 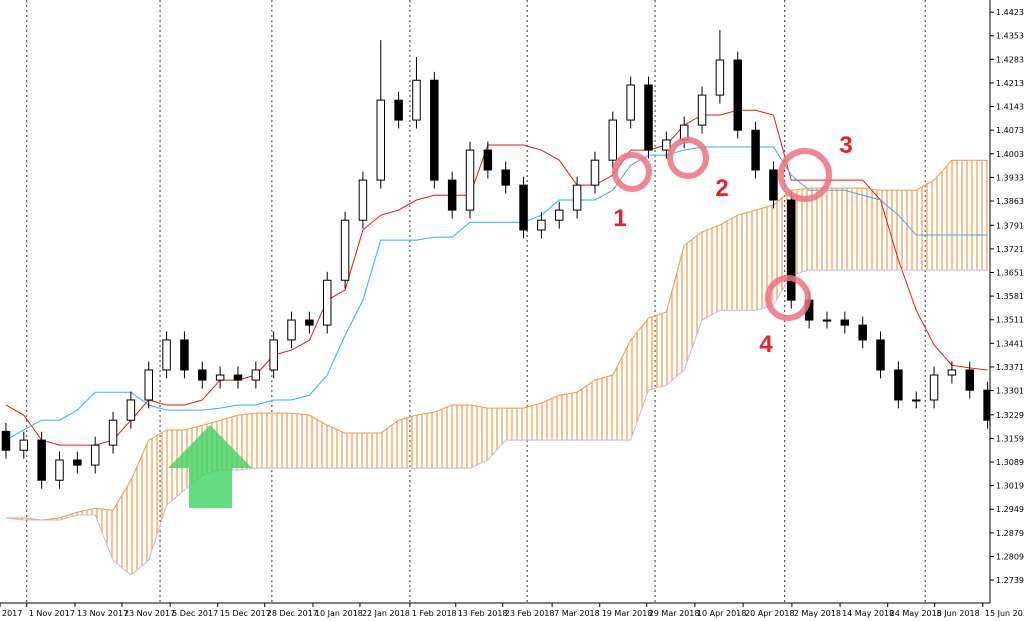 What do you see at coordinates (1010, 12) in the screenshot?
I see `y-tick-label: 1.44230` at bounding box center [1010, 12].